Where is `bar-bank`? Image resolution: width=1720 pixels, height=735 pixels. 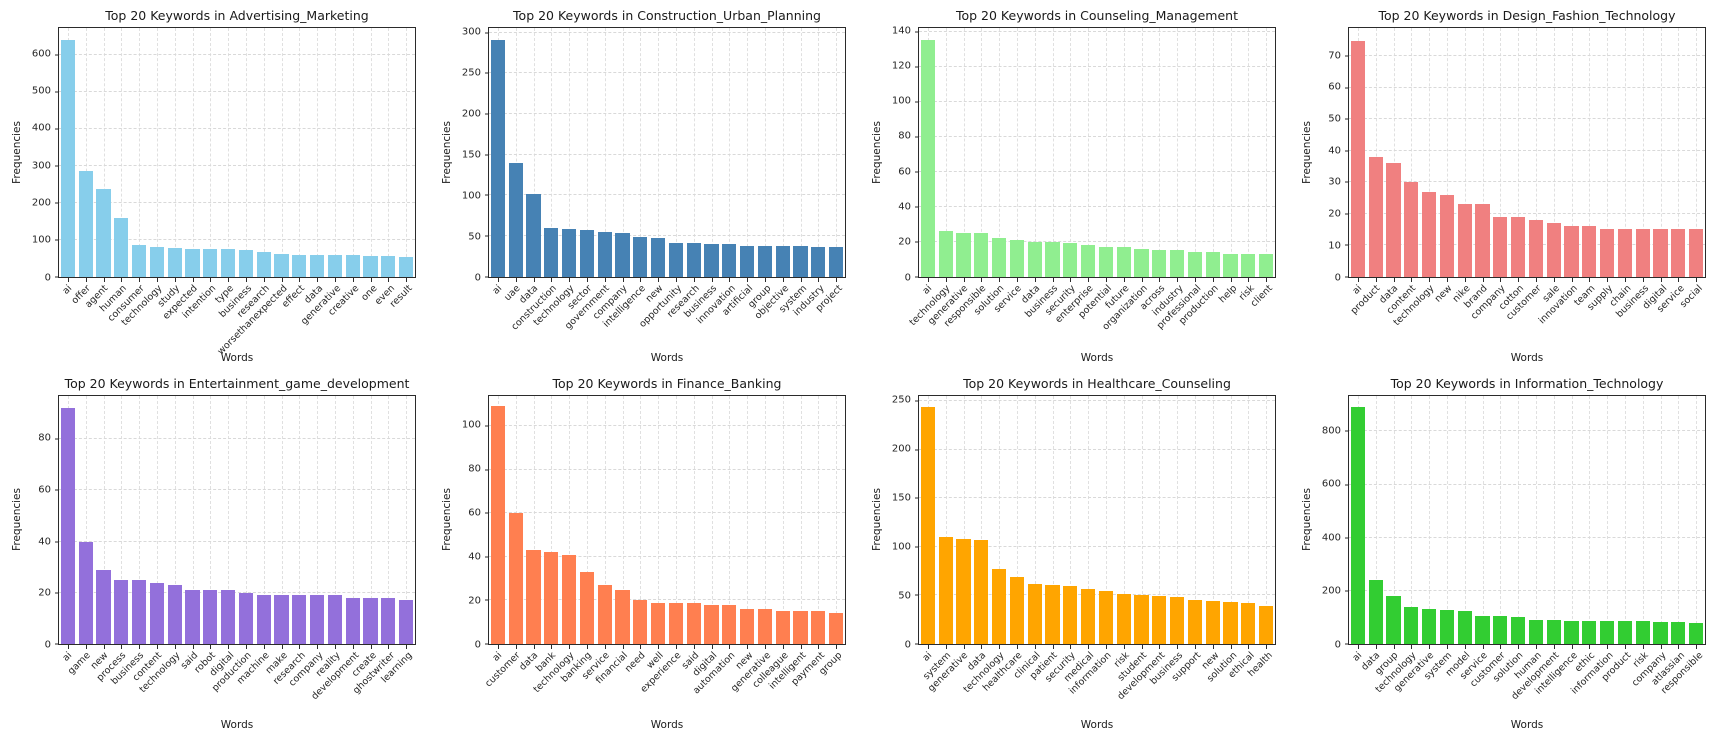
bar-bank is located at coordinates (551, 598).